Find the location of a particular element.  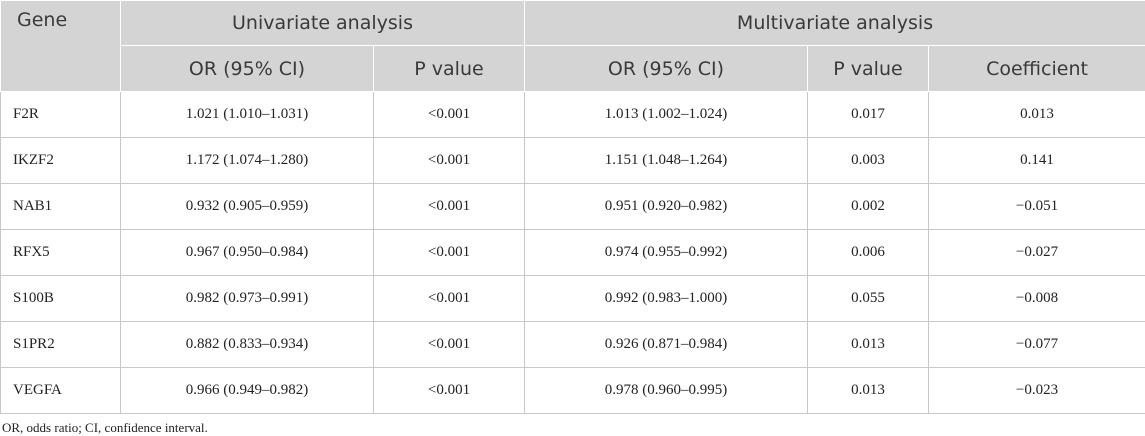

cell-coefficient: −0.051 is located at coordinates (1037, 207).